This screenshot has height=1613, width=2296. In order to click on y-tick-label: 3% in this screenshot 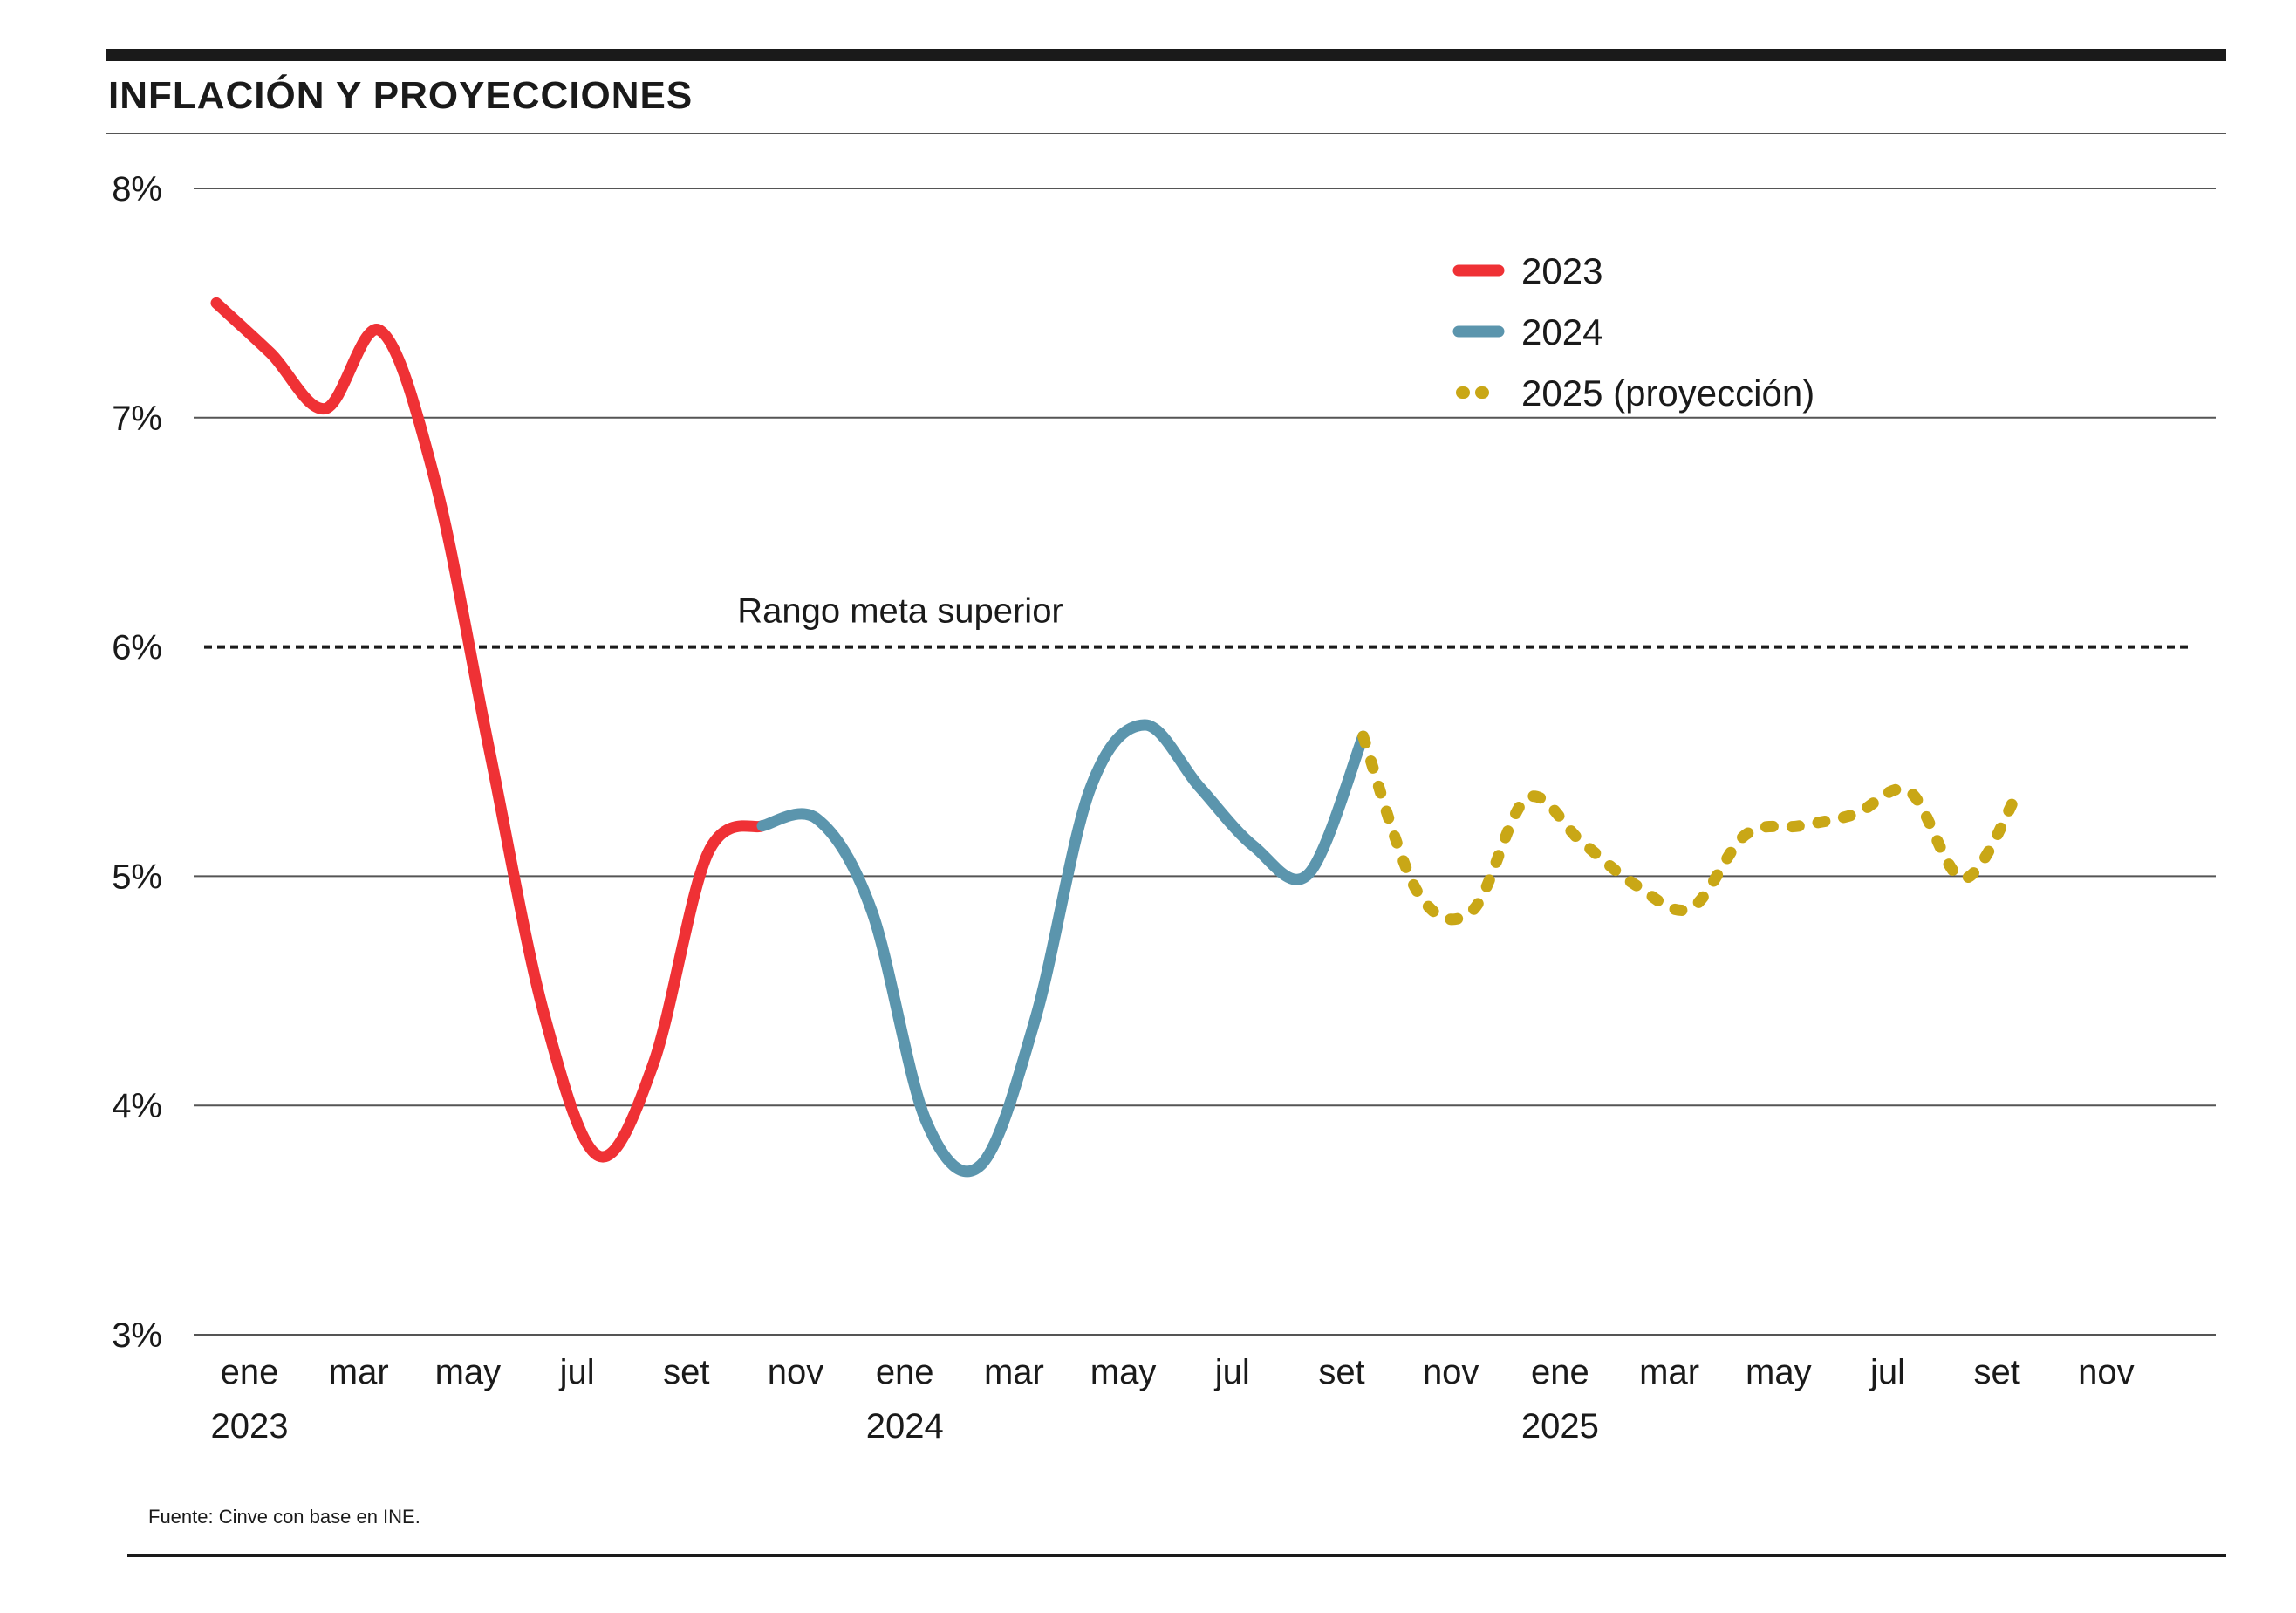, I will do `click(137, 1335)`.